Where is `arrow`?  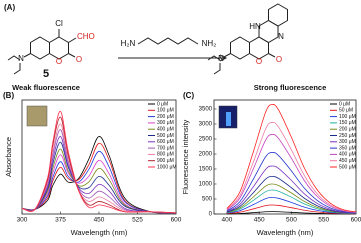 arrow is located at coordinates (173, 58).